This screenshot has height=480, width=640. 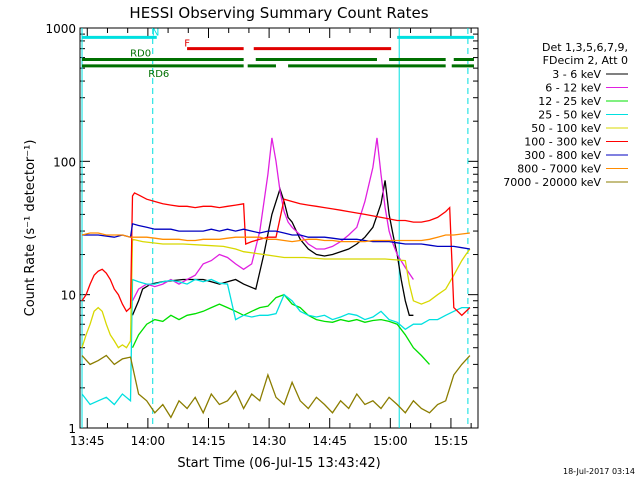 What do you see at coordinates (585, 47) in the screenshot?
I see `legend-header-1: Det 1,3,5,6,7,9,` at bounding box center [585, 47].